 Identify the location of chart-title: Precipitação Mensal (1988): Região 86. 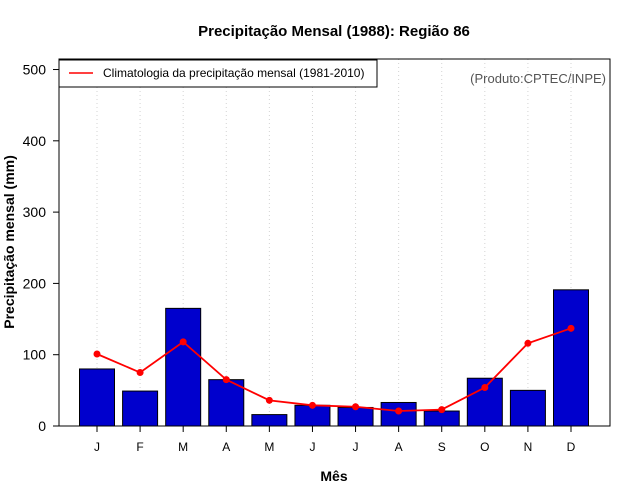
(334, 31).